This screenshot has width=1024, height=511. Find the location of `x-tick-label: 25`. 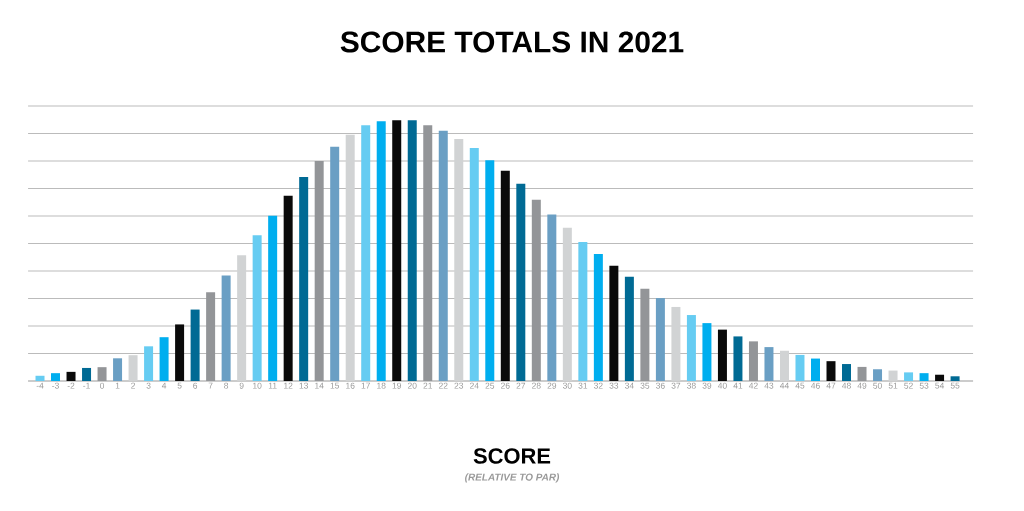

x-tick-label: 25 is located at coordinates (490, 385).